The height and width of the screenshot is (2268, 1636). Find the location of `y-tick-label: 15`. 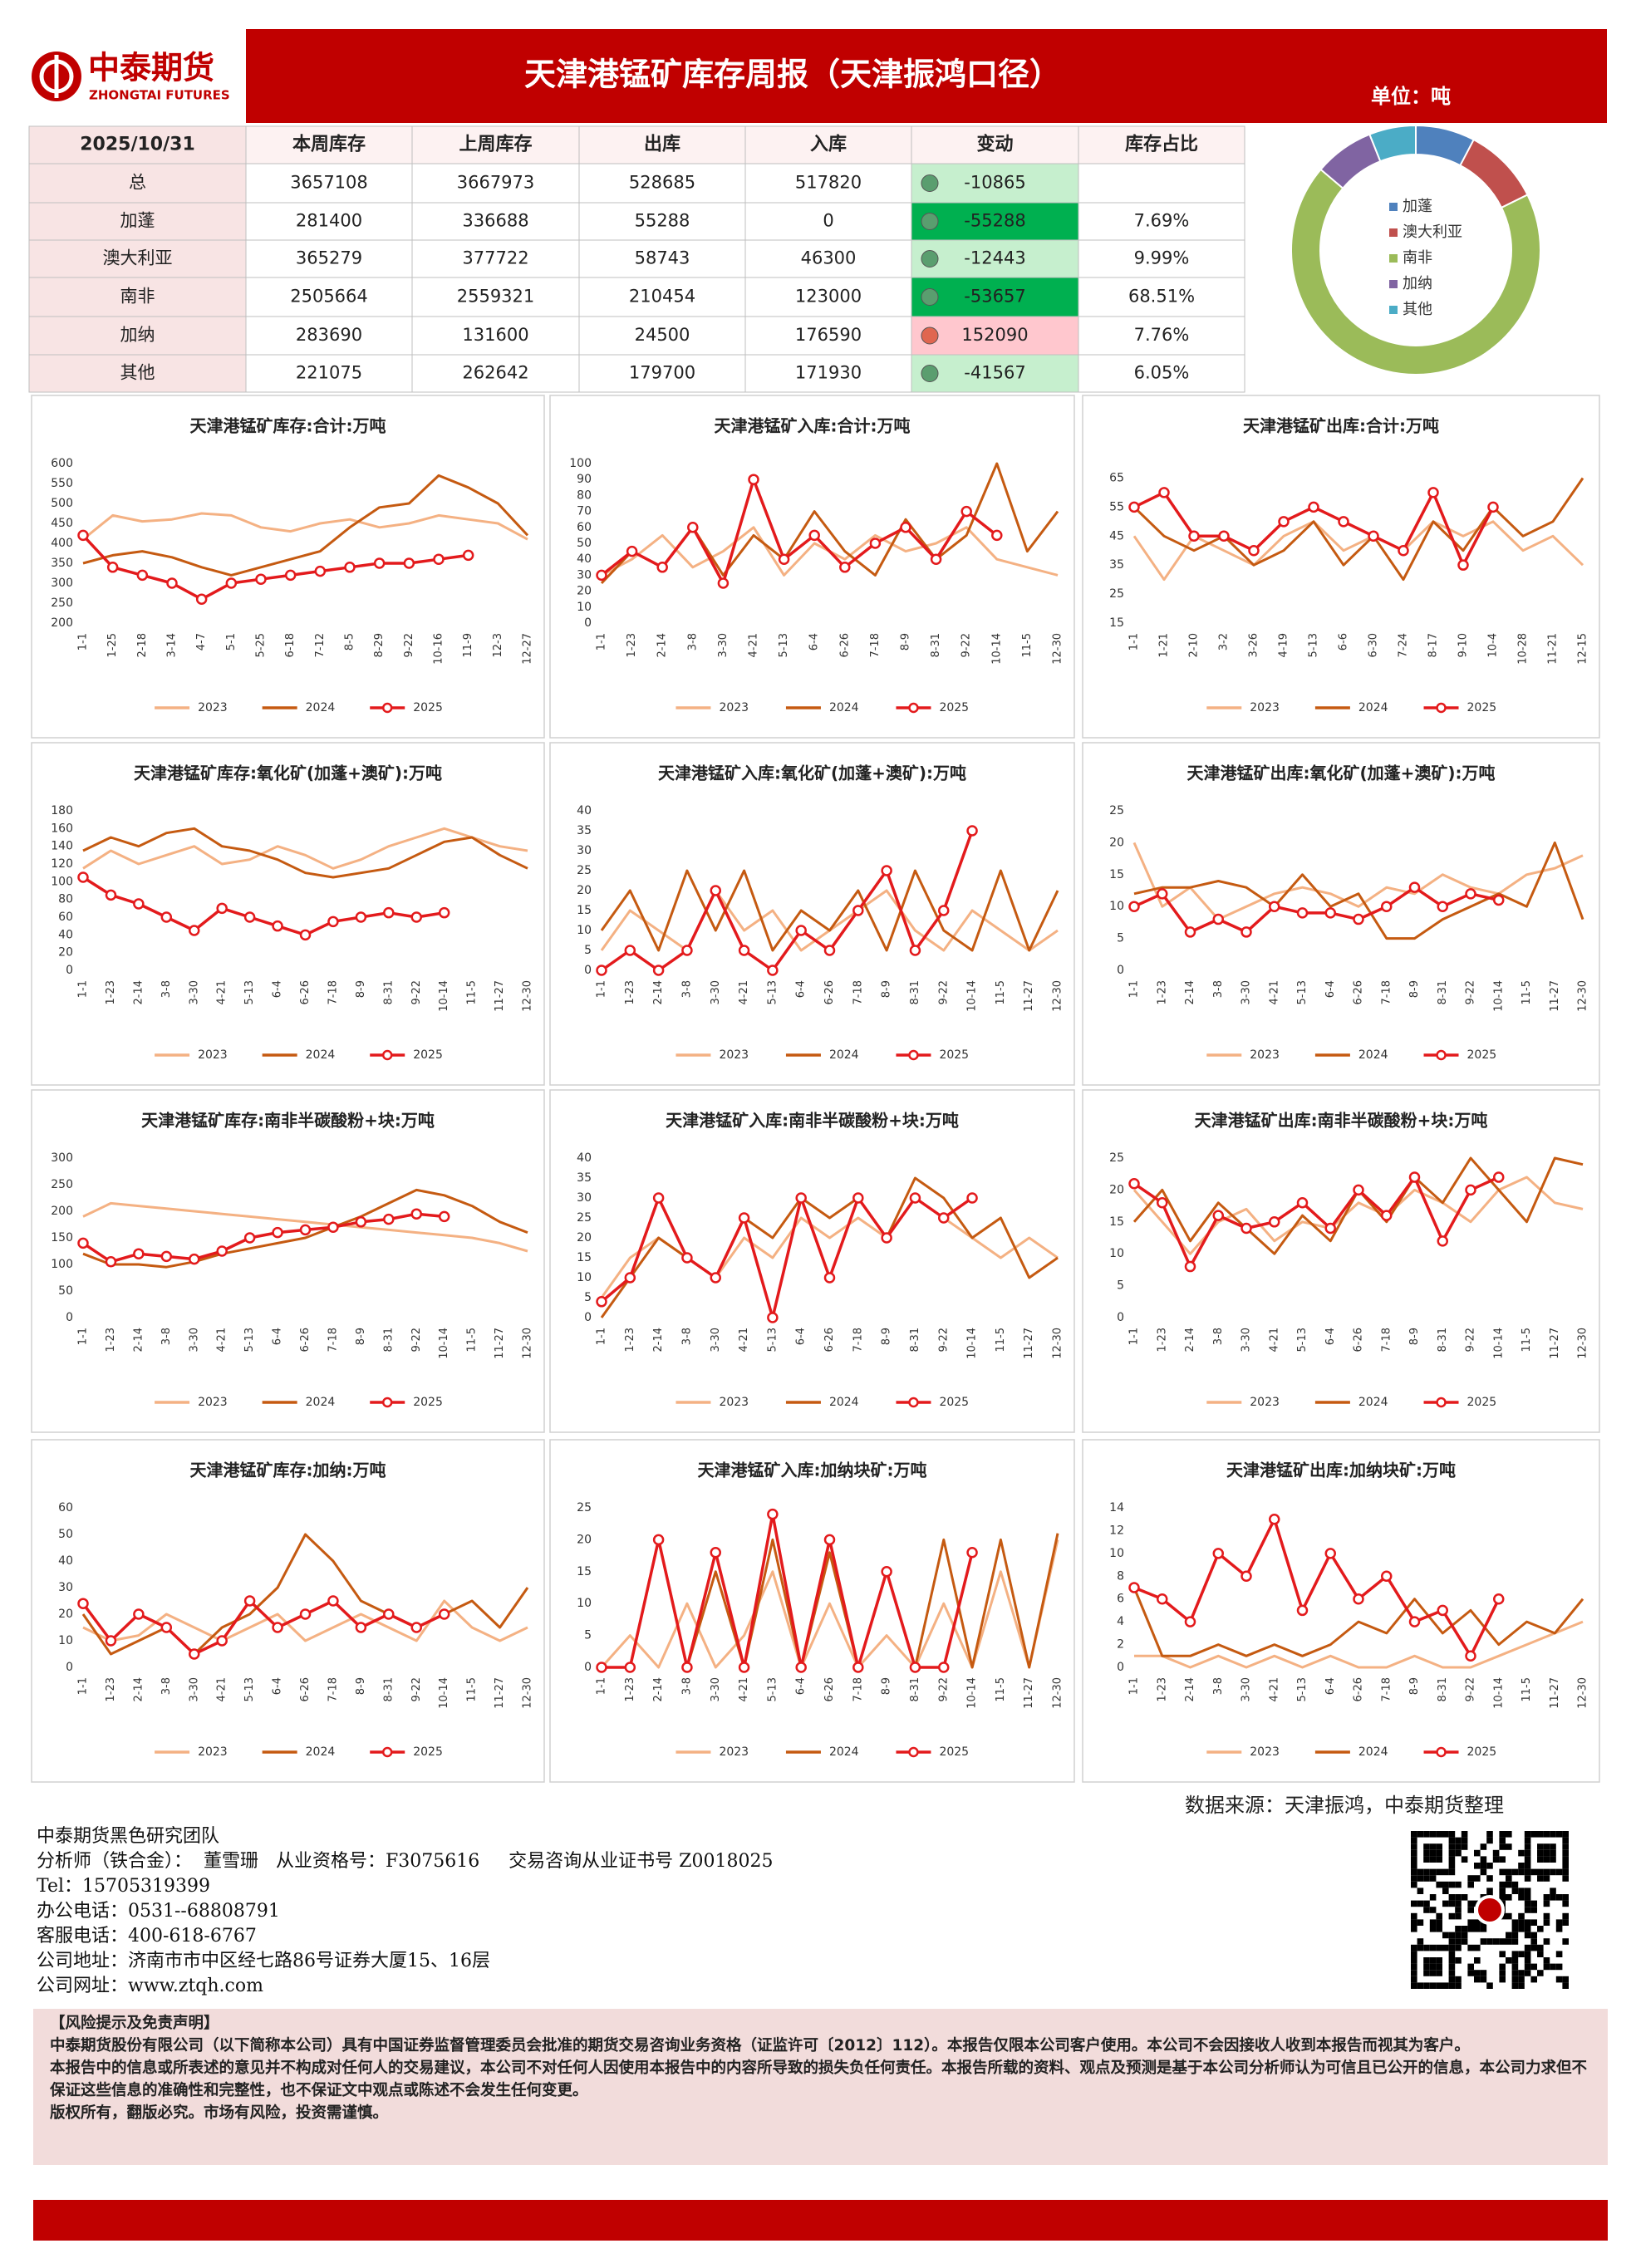

y-tick-label: 15 is located at coordinates (1116, 623).